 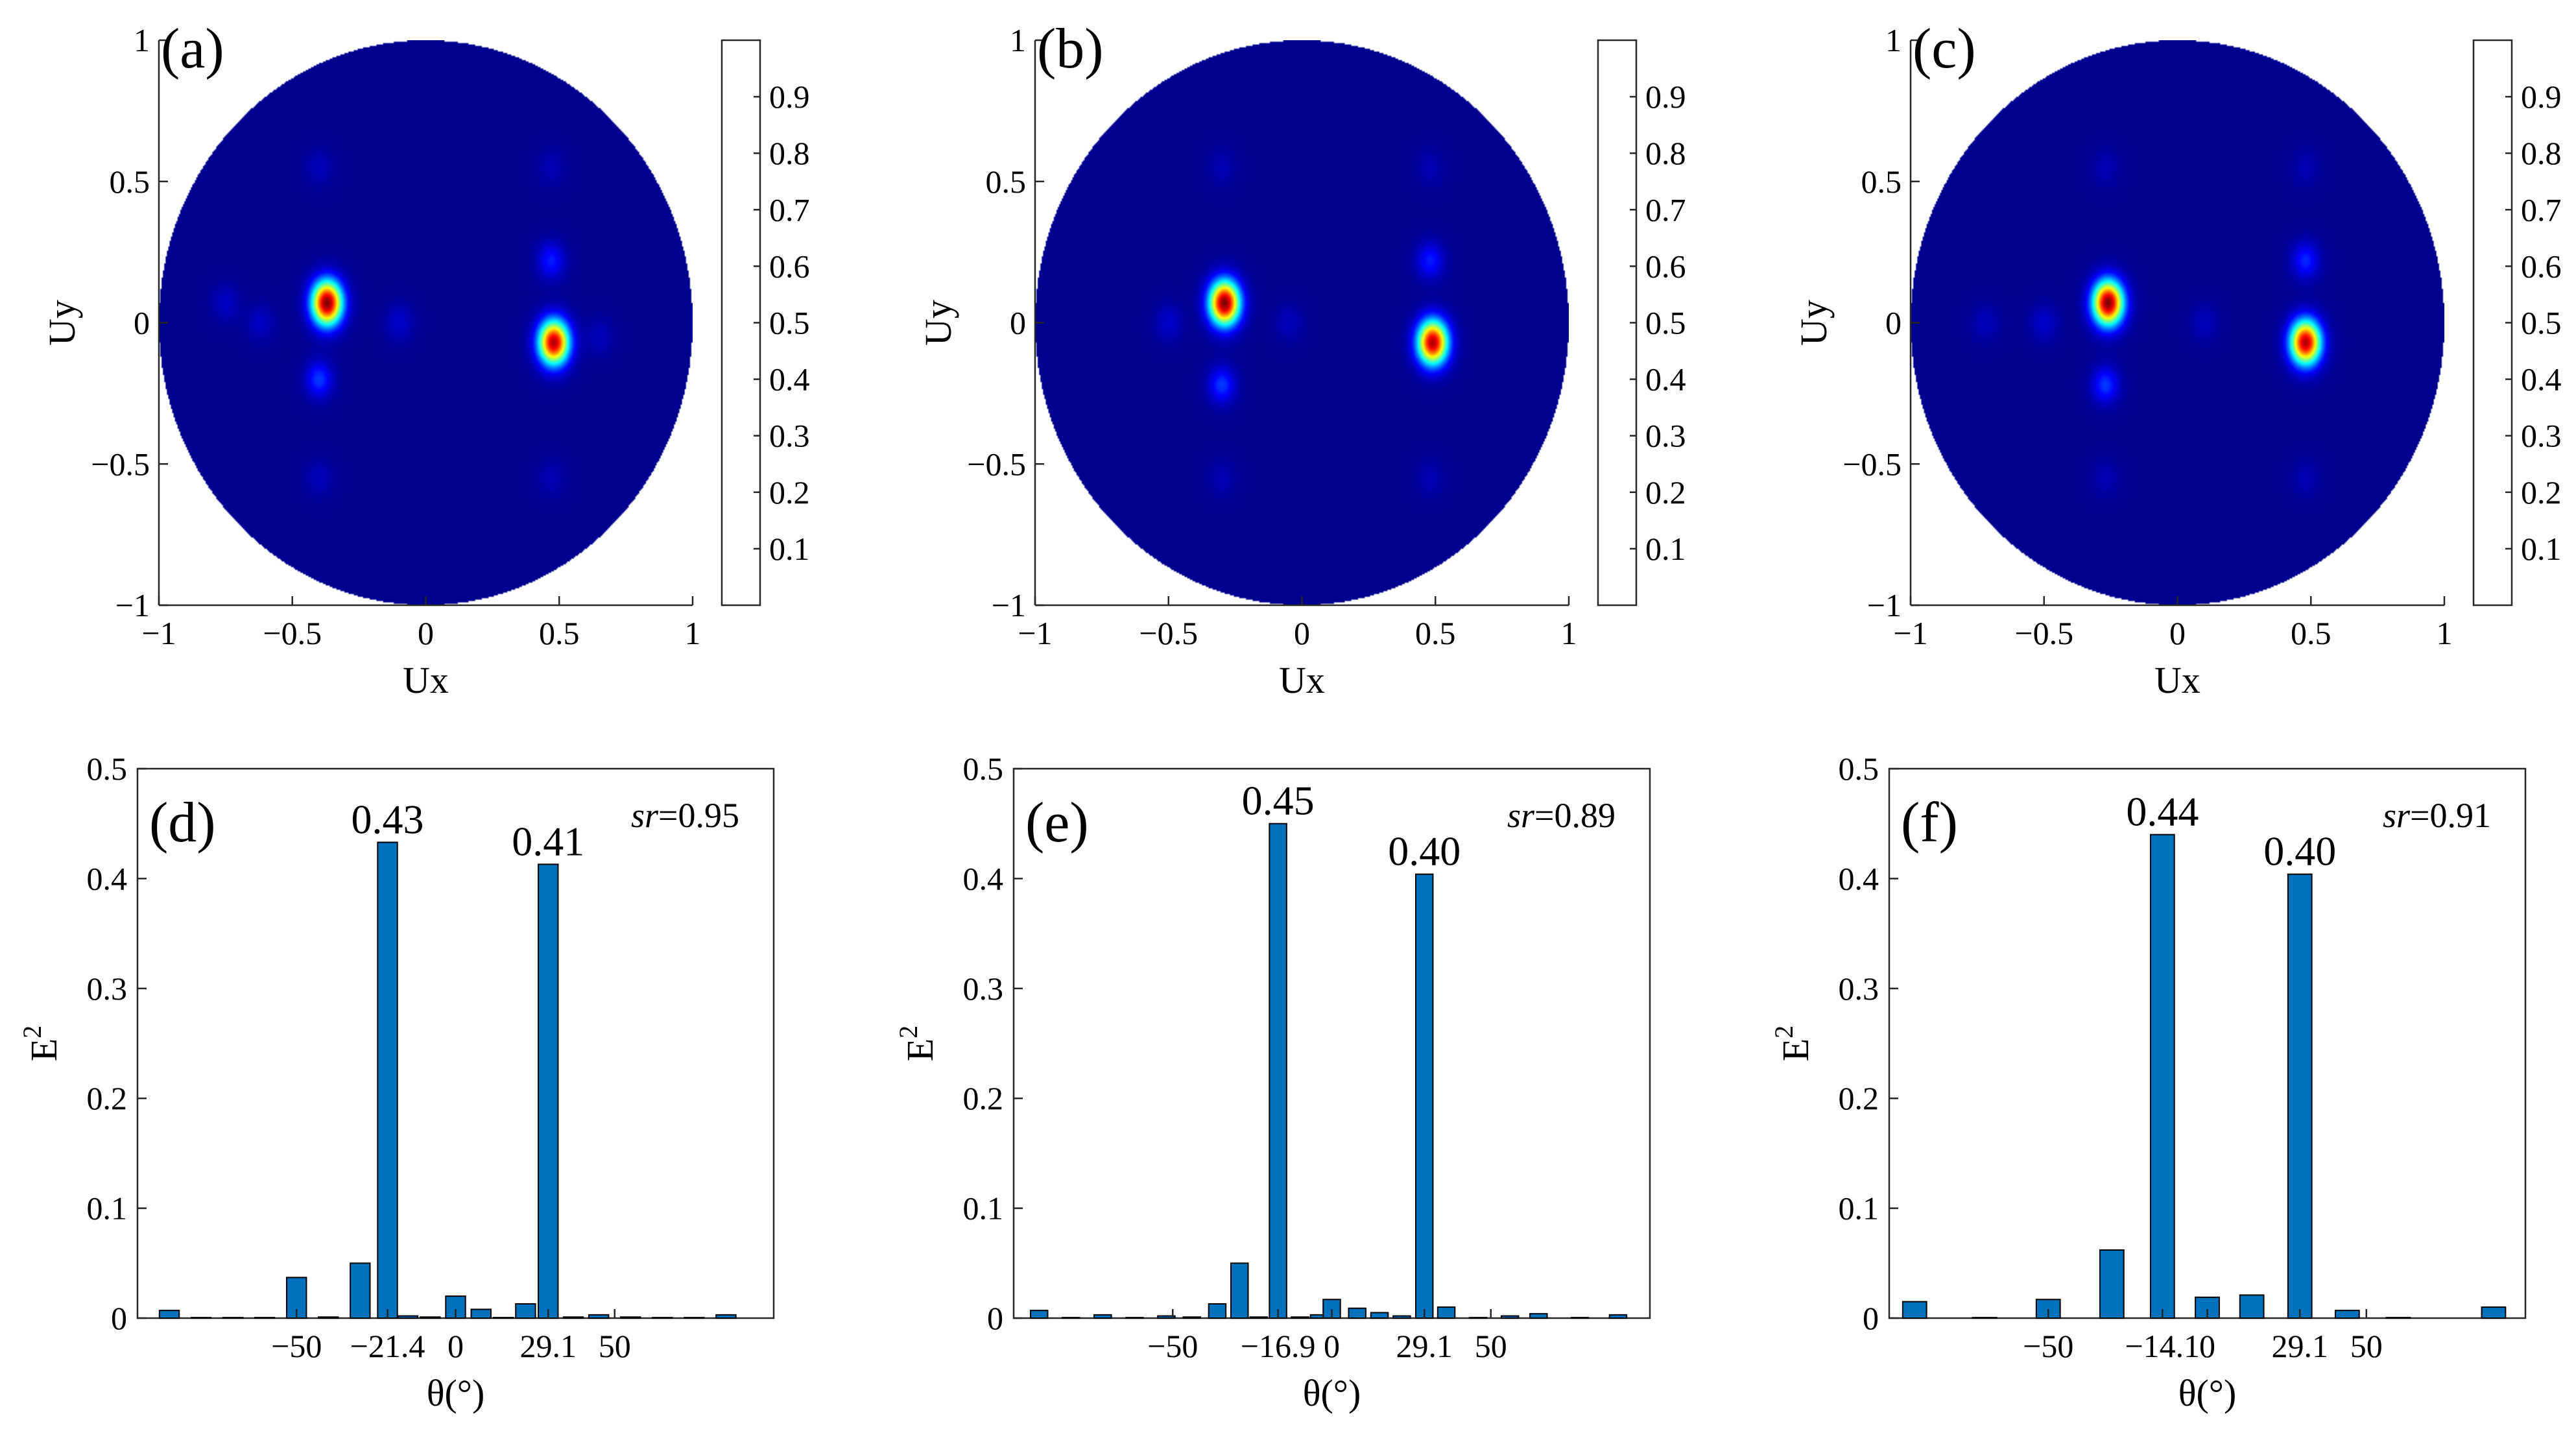 What do you see at coordinates (2207, 1043) in the screenshot?
I see `axes-frame` at bounding box center [2207, 1043].